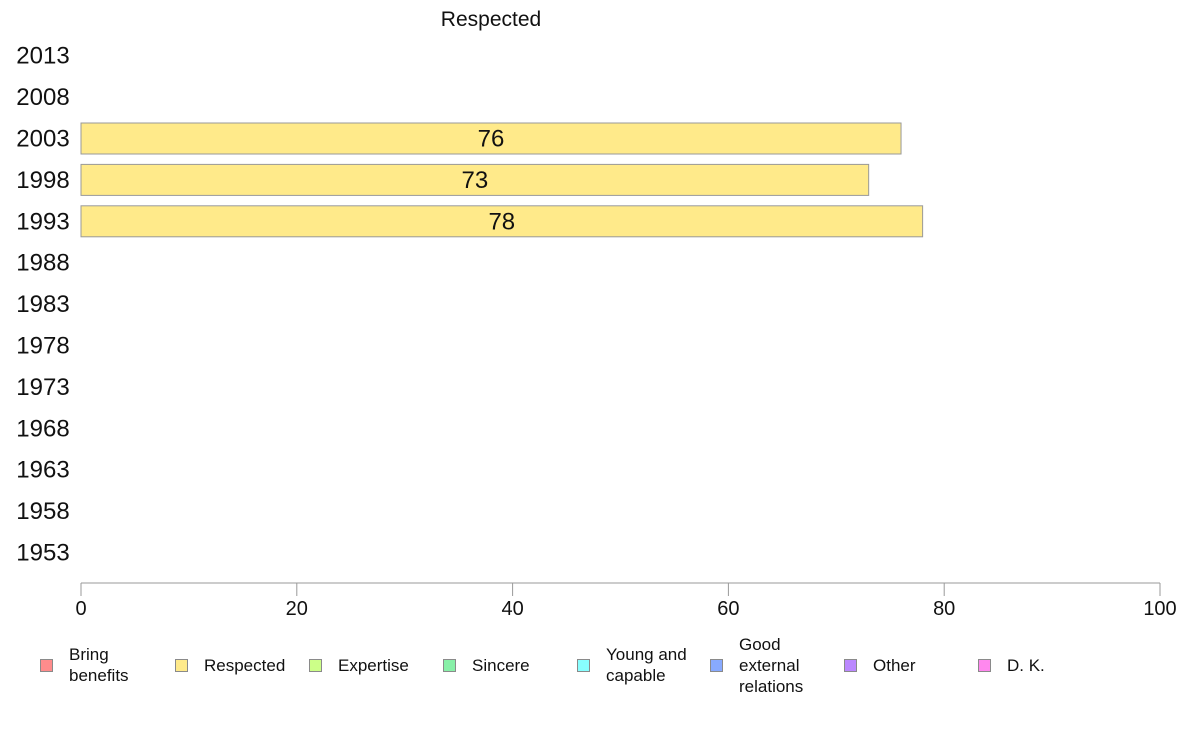 Image resolution: width=1188 pixels, height=736 pixels. Describe the element at coordinates (646, 665) in the screenshot. I see `legend-label: Young and capable` at that location.